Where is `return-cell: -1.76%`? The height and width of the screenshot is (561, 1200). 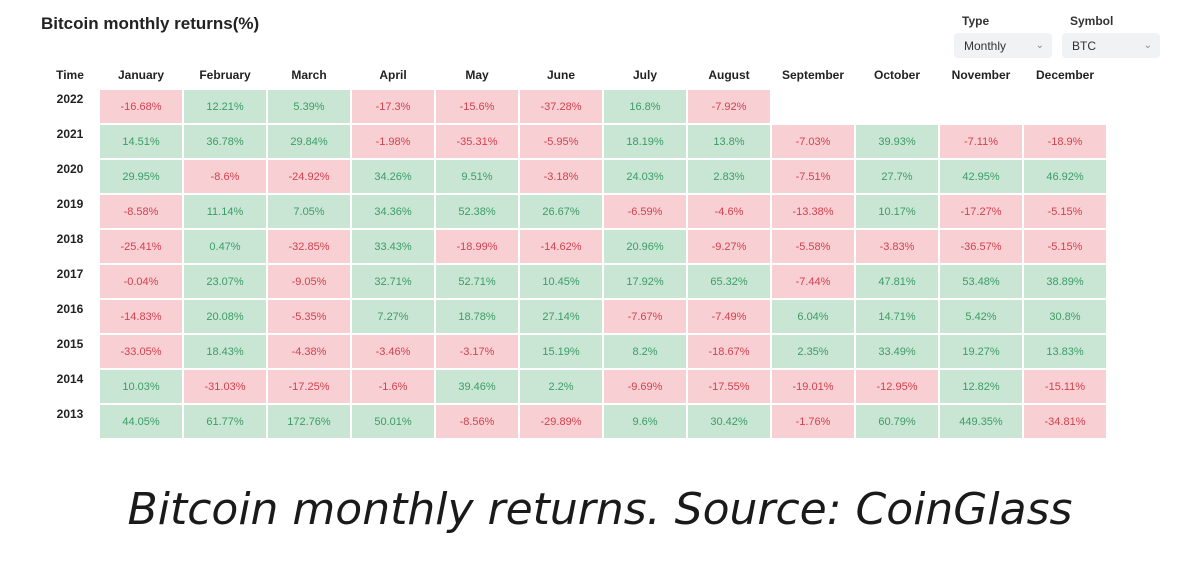
return-cell: -1.76% is located at coordinates (813, 421).